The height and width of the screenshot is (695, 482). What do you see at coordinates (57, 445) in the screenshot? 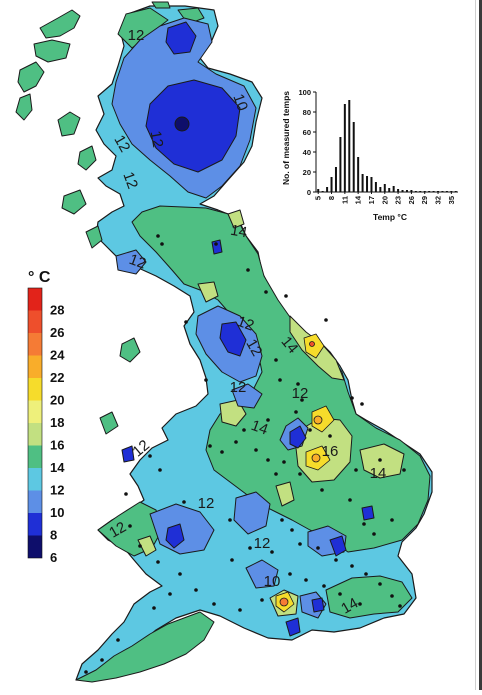
I see `legend-label-16: 16` at bounding box center [57, 445].